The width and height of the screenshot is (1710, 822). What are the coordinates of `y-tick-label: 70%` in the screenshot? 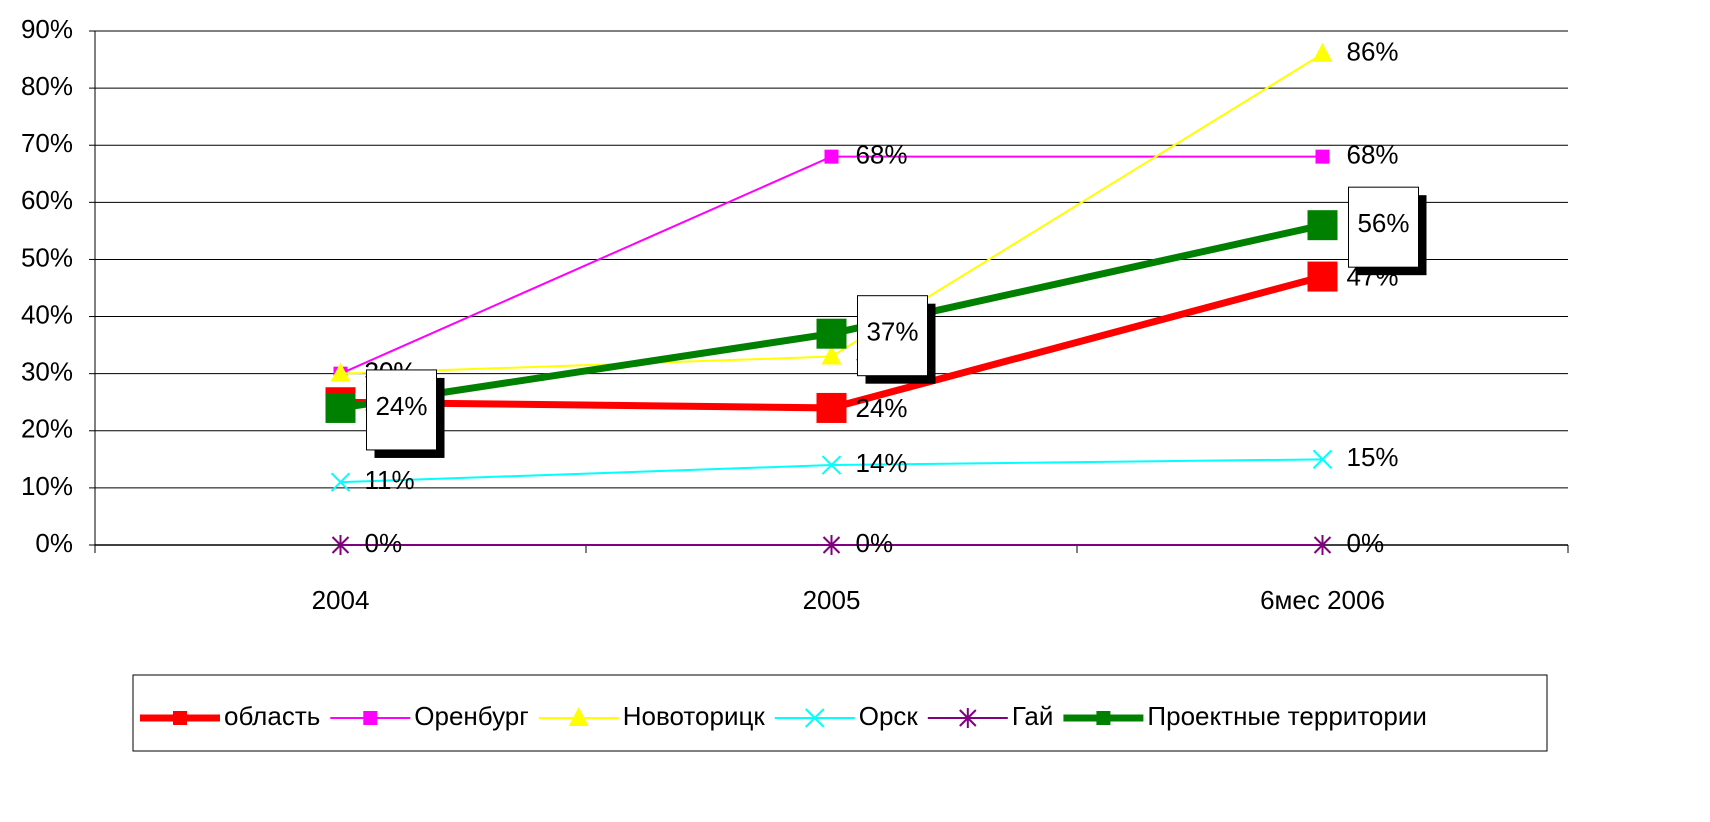 It's located at (47, 143).